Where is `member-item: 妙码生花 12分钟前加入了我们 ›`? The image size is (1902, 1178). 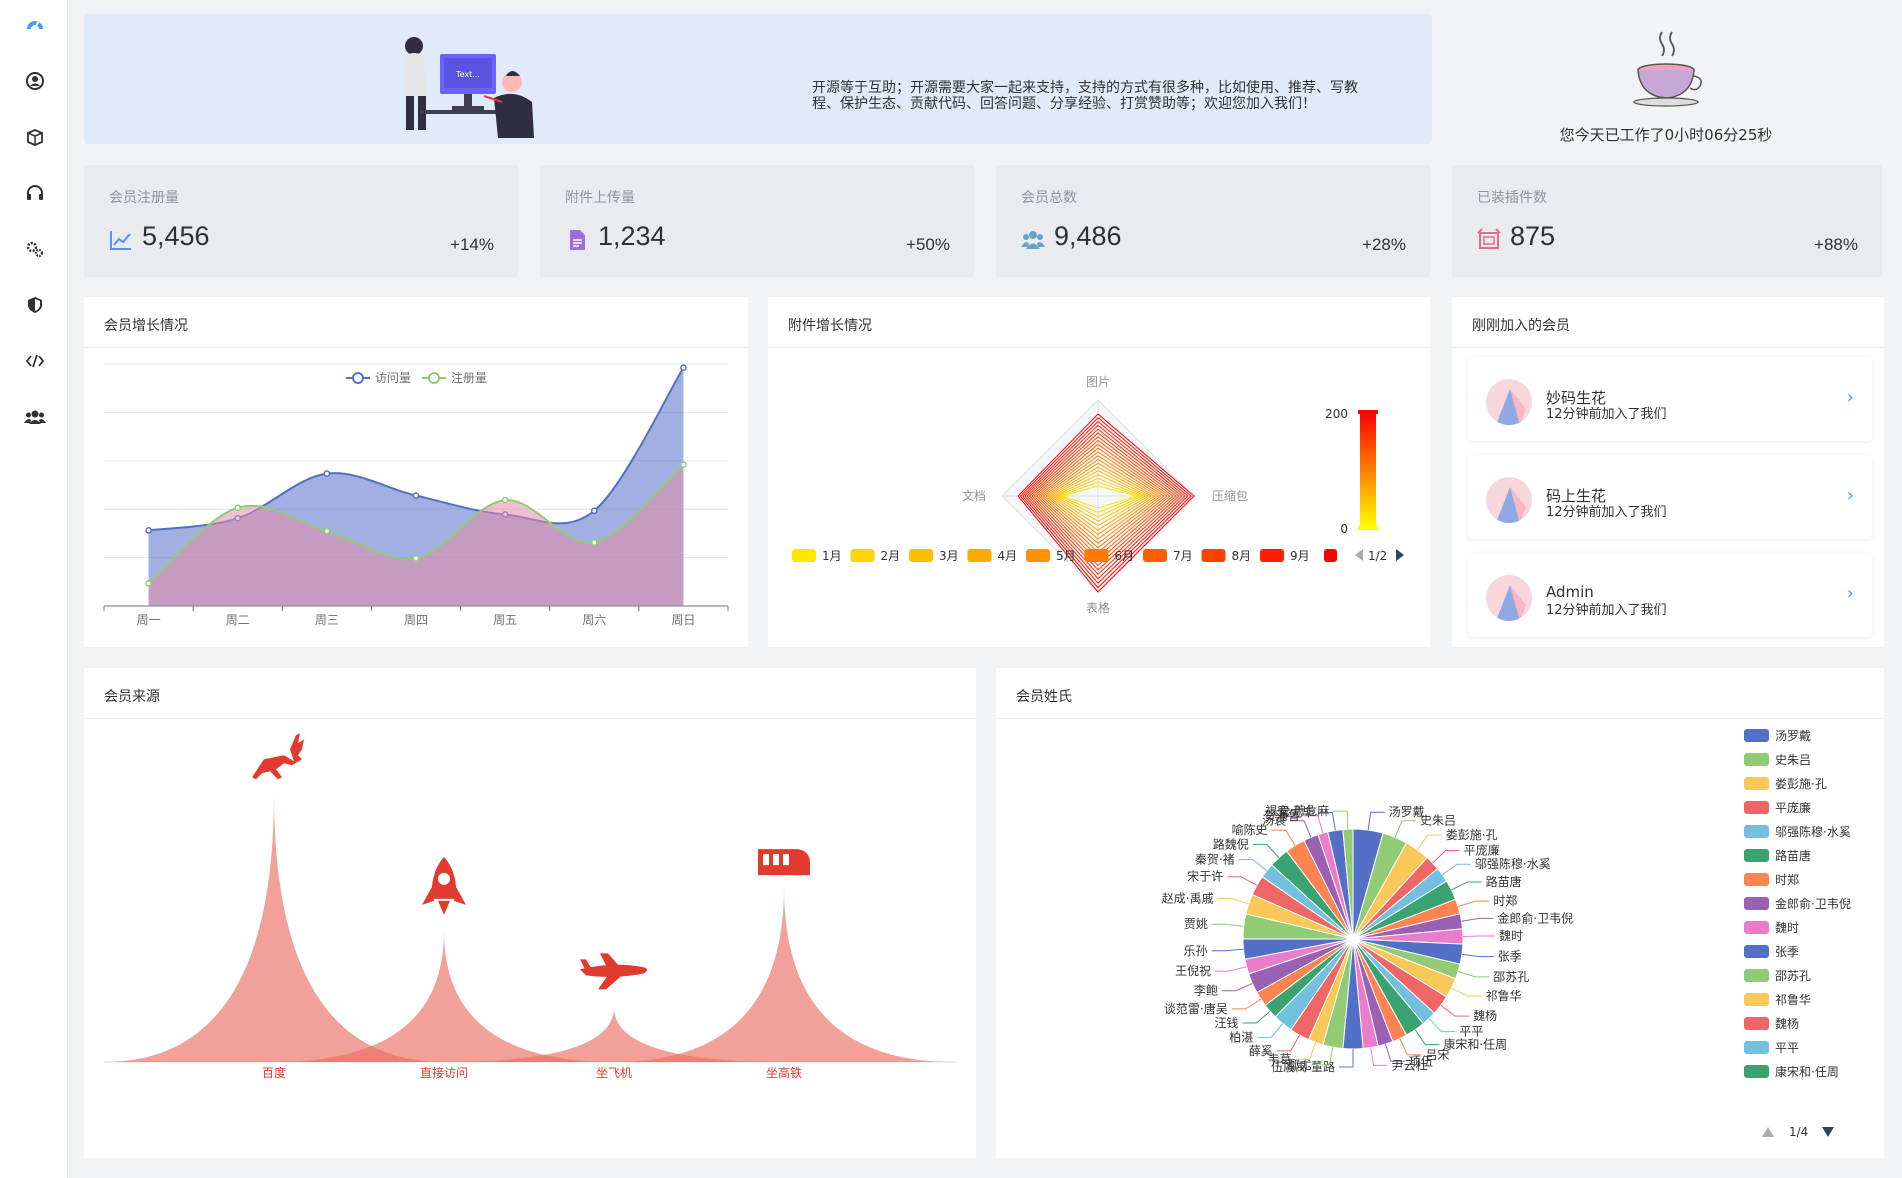
member-item: 妙码生花 12分钟前加入了我们 › is located at coordinates (1670, 399).